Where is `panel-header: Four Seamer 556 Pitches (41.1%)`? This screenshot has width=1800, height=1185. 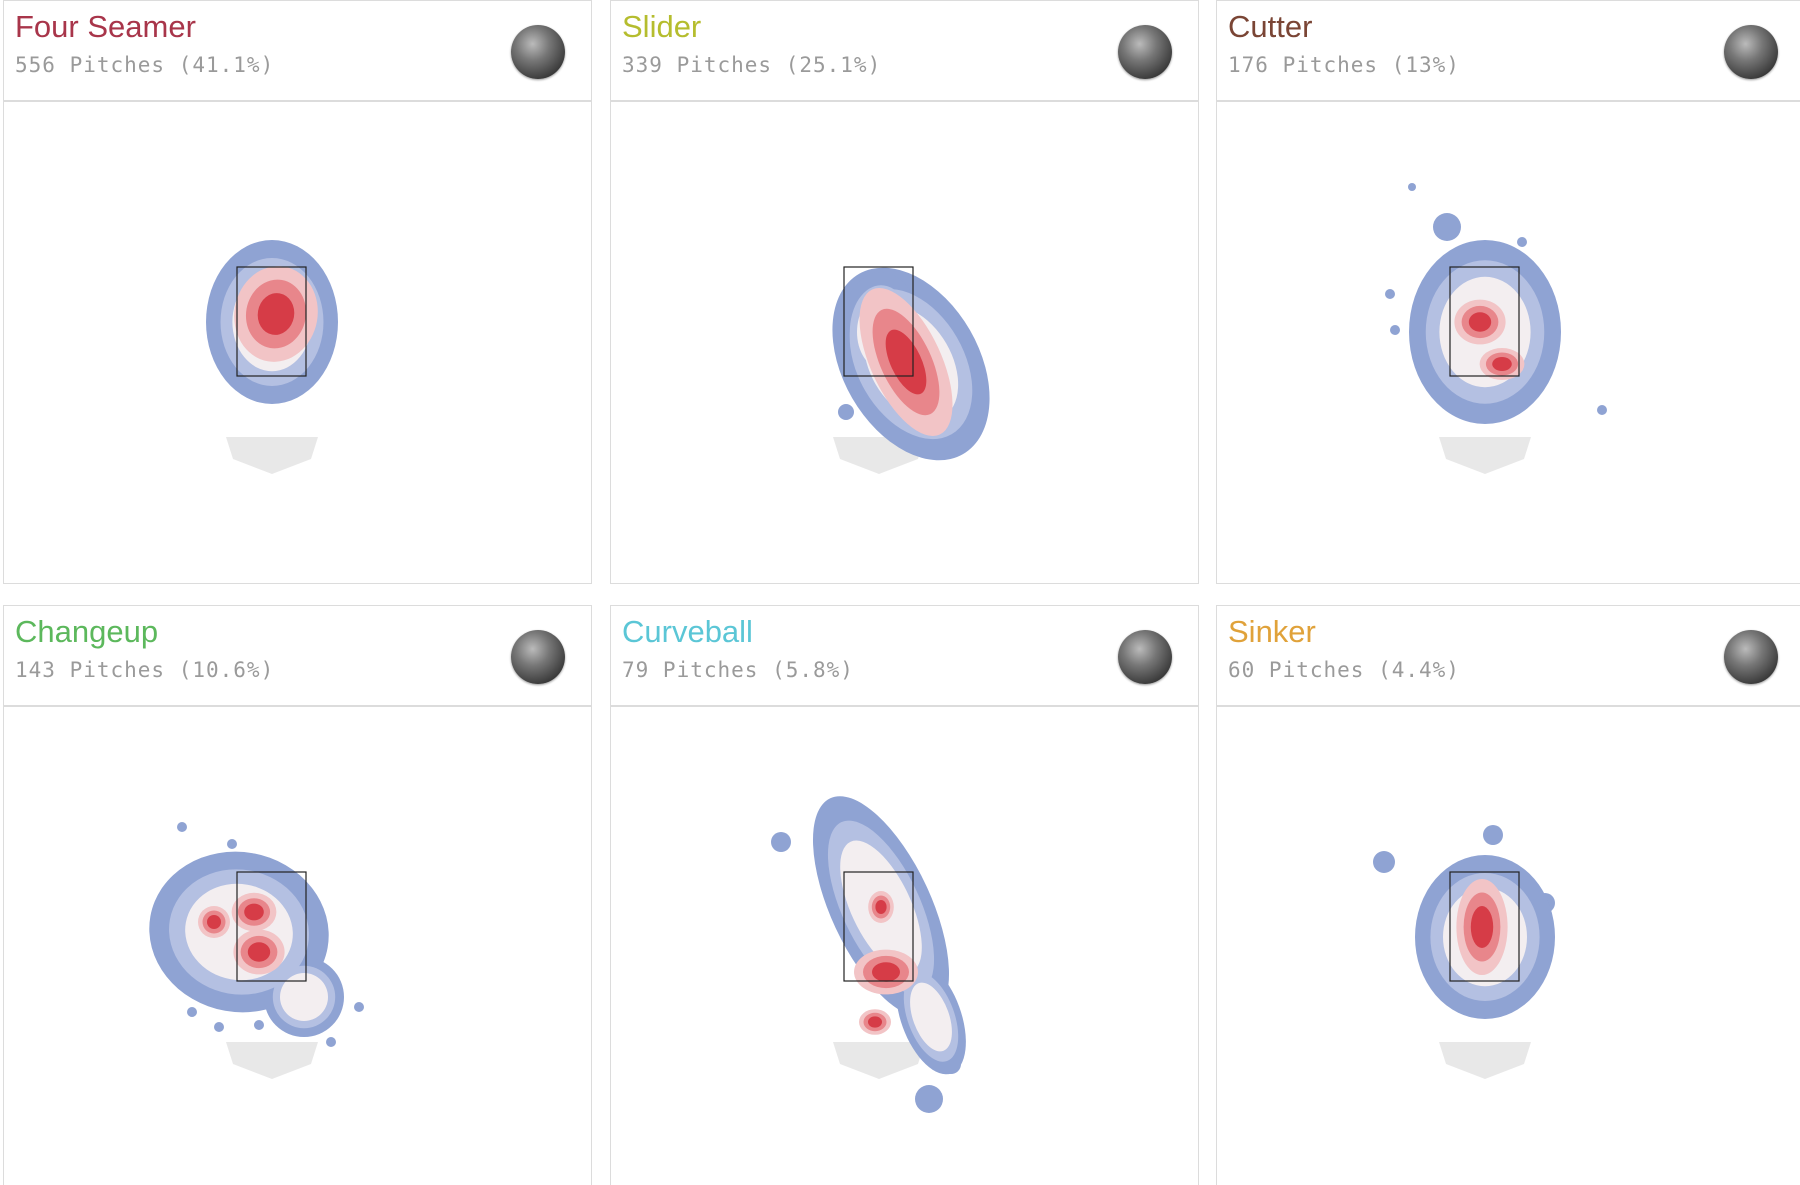
panel-header: Four Seamer 556 Pitches (41.1%) is located at coordinates (297, 51).